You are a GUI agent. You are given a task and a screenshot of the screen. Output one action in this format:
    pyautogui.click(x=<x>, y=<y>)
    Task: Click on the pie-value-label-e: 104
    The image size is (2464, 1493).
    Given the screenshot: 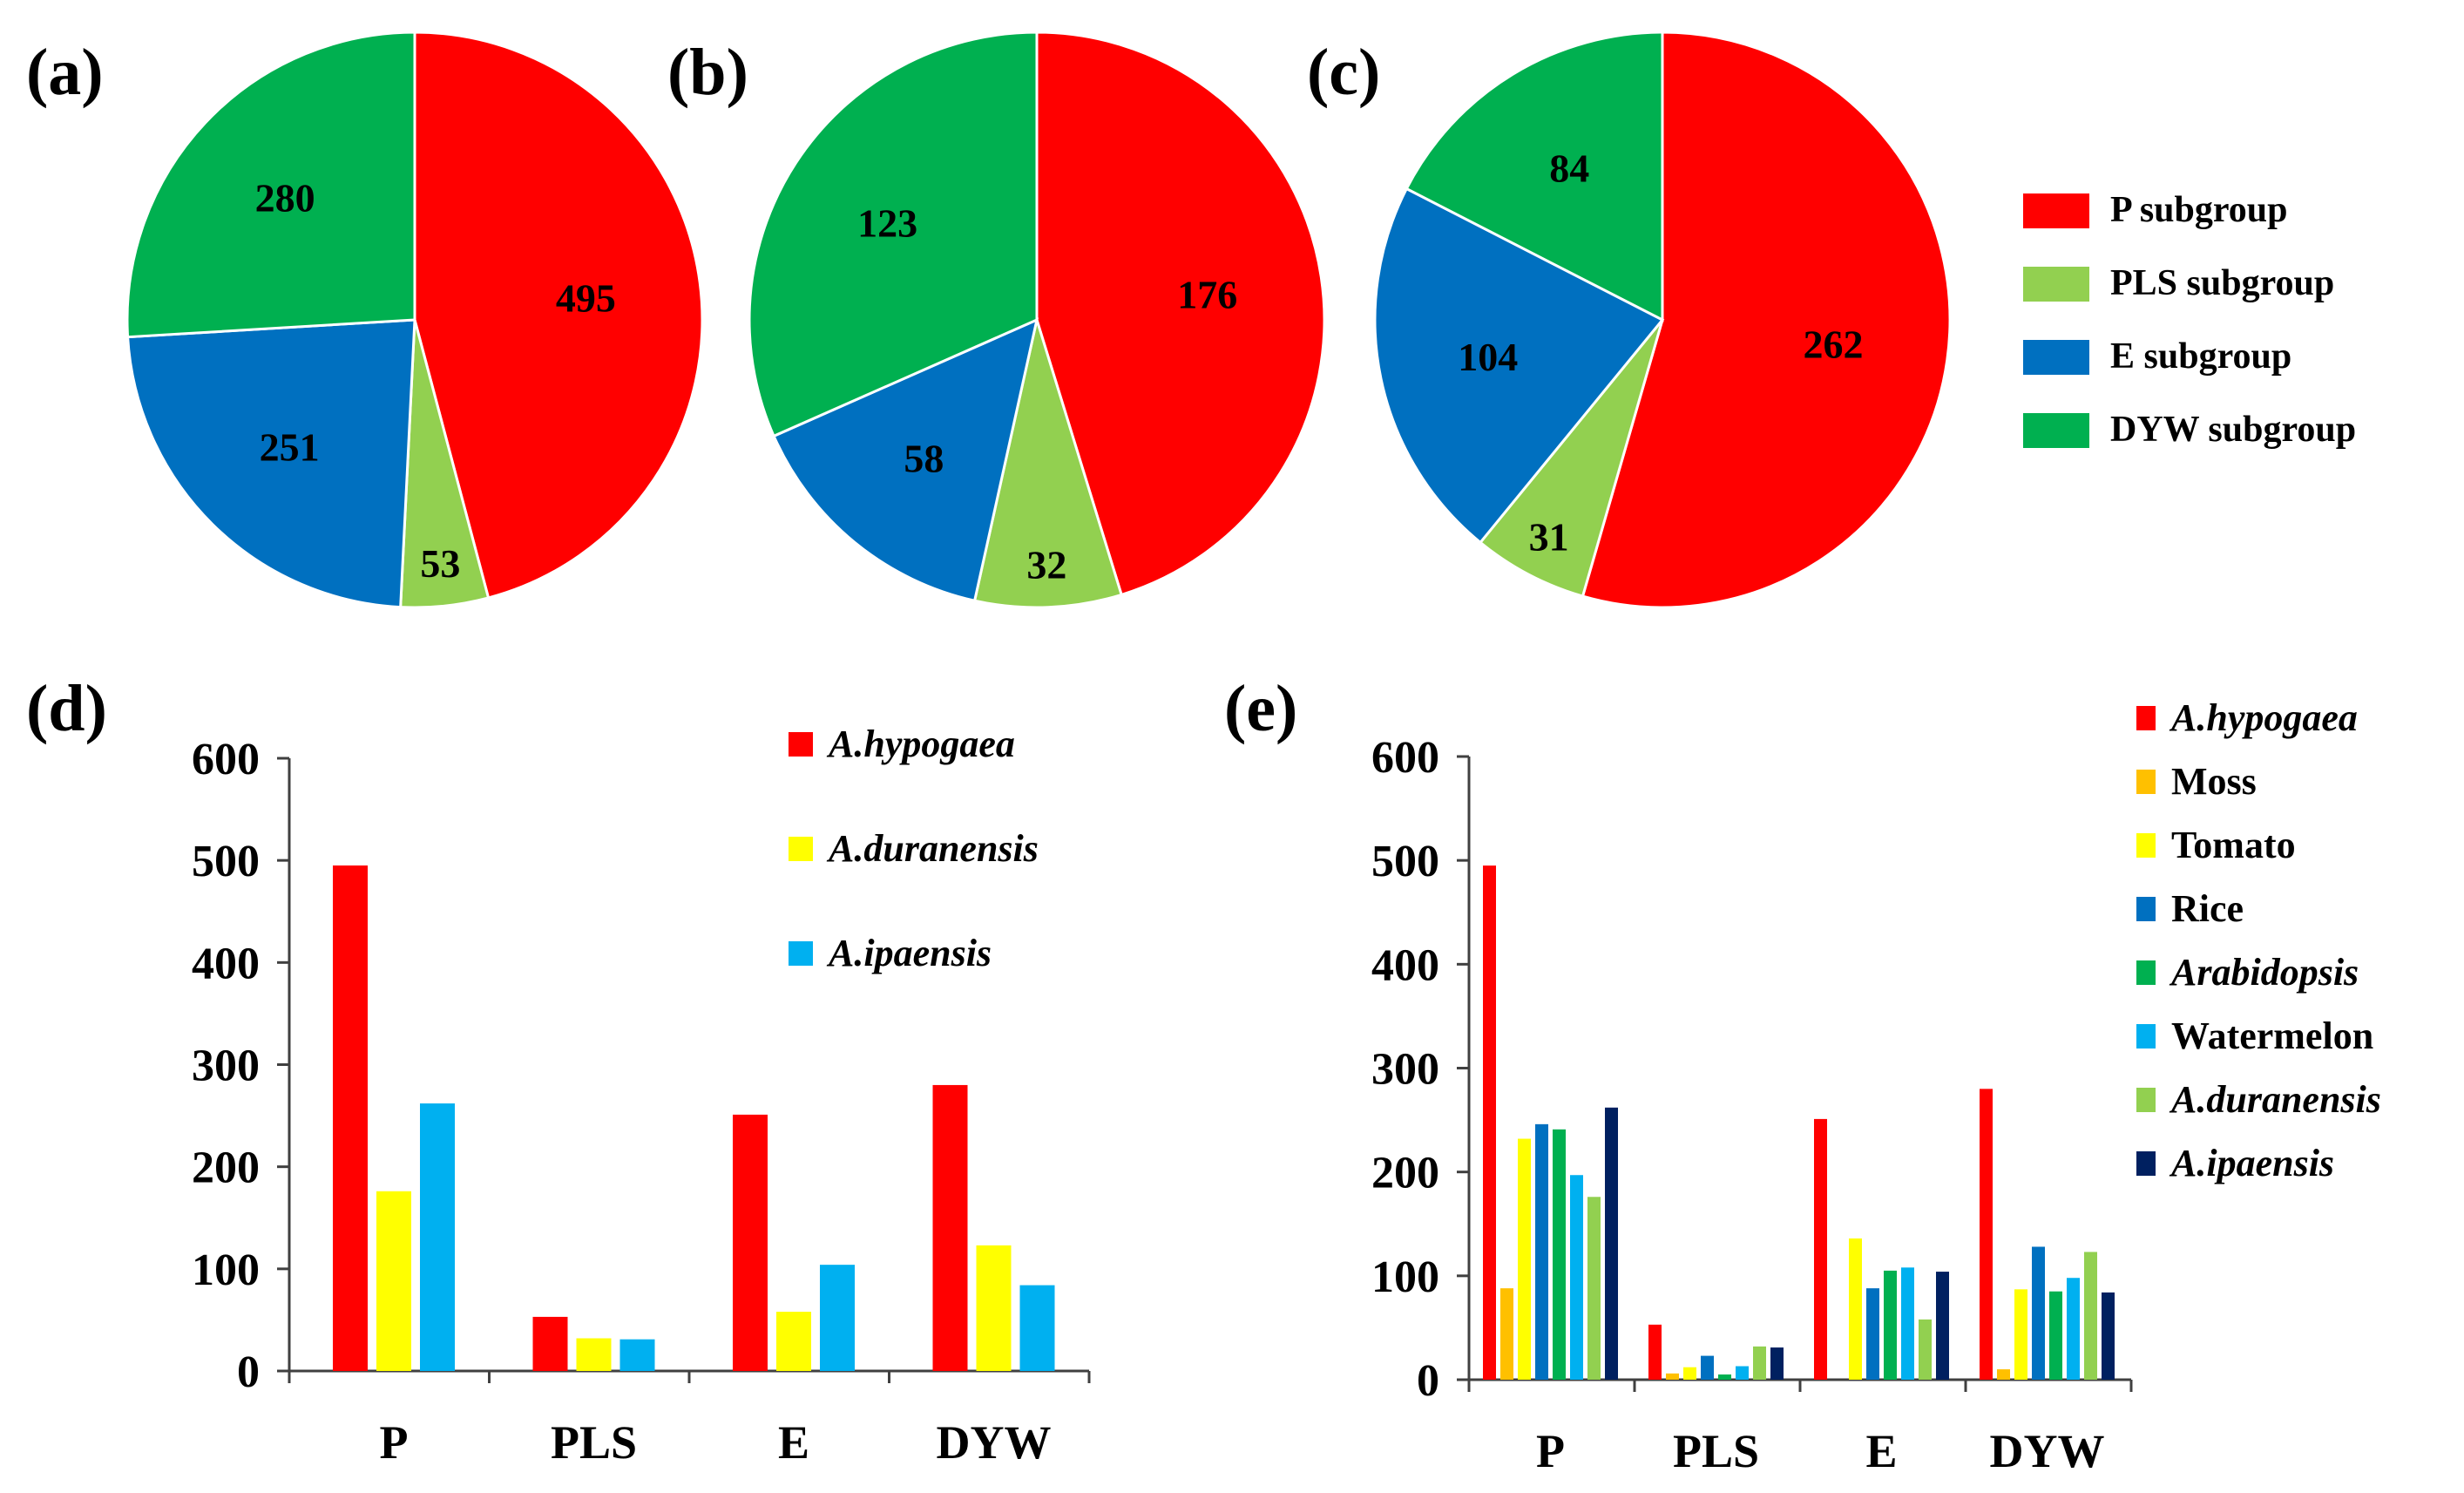 What is the action you would take?
    pyautogui.click(x=1488, y=357)
    